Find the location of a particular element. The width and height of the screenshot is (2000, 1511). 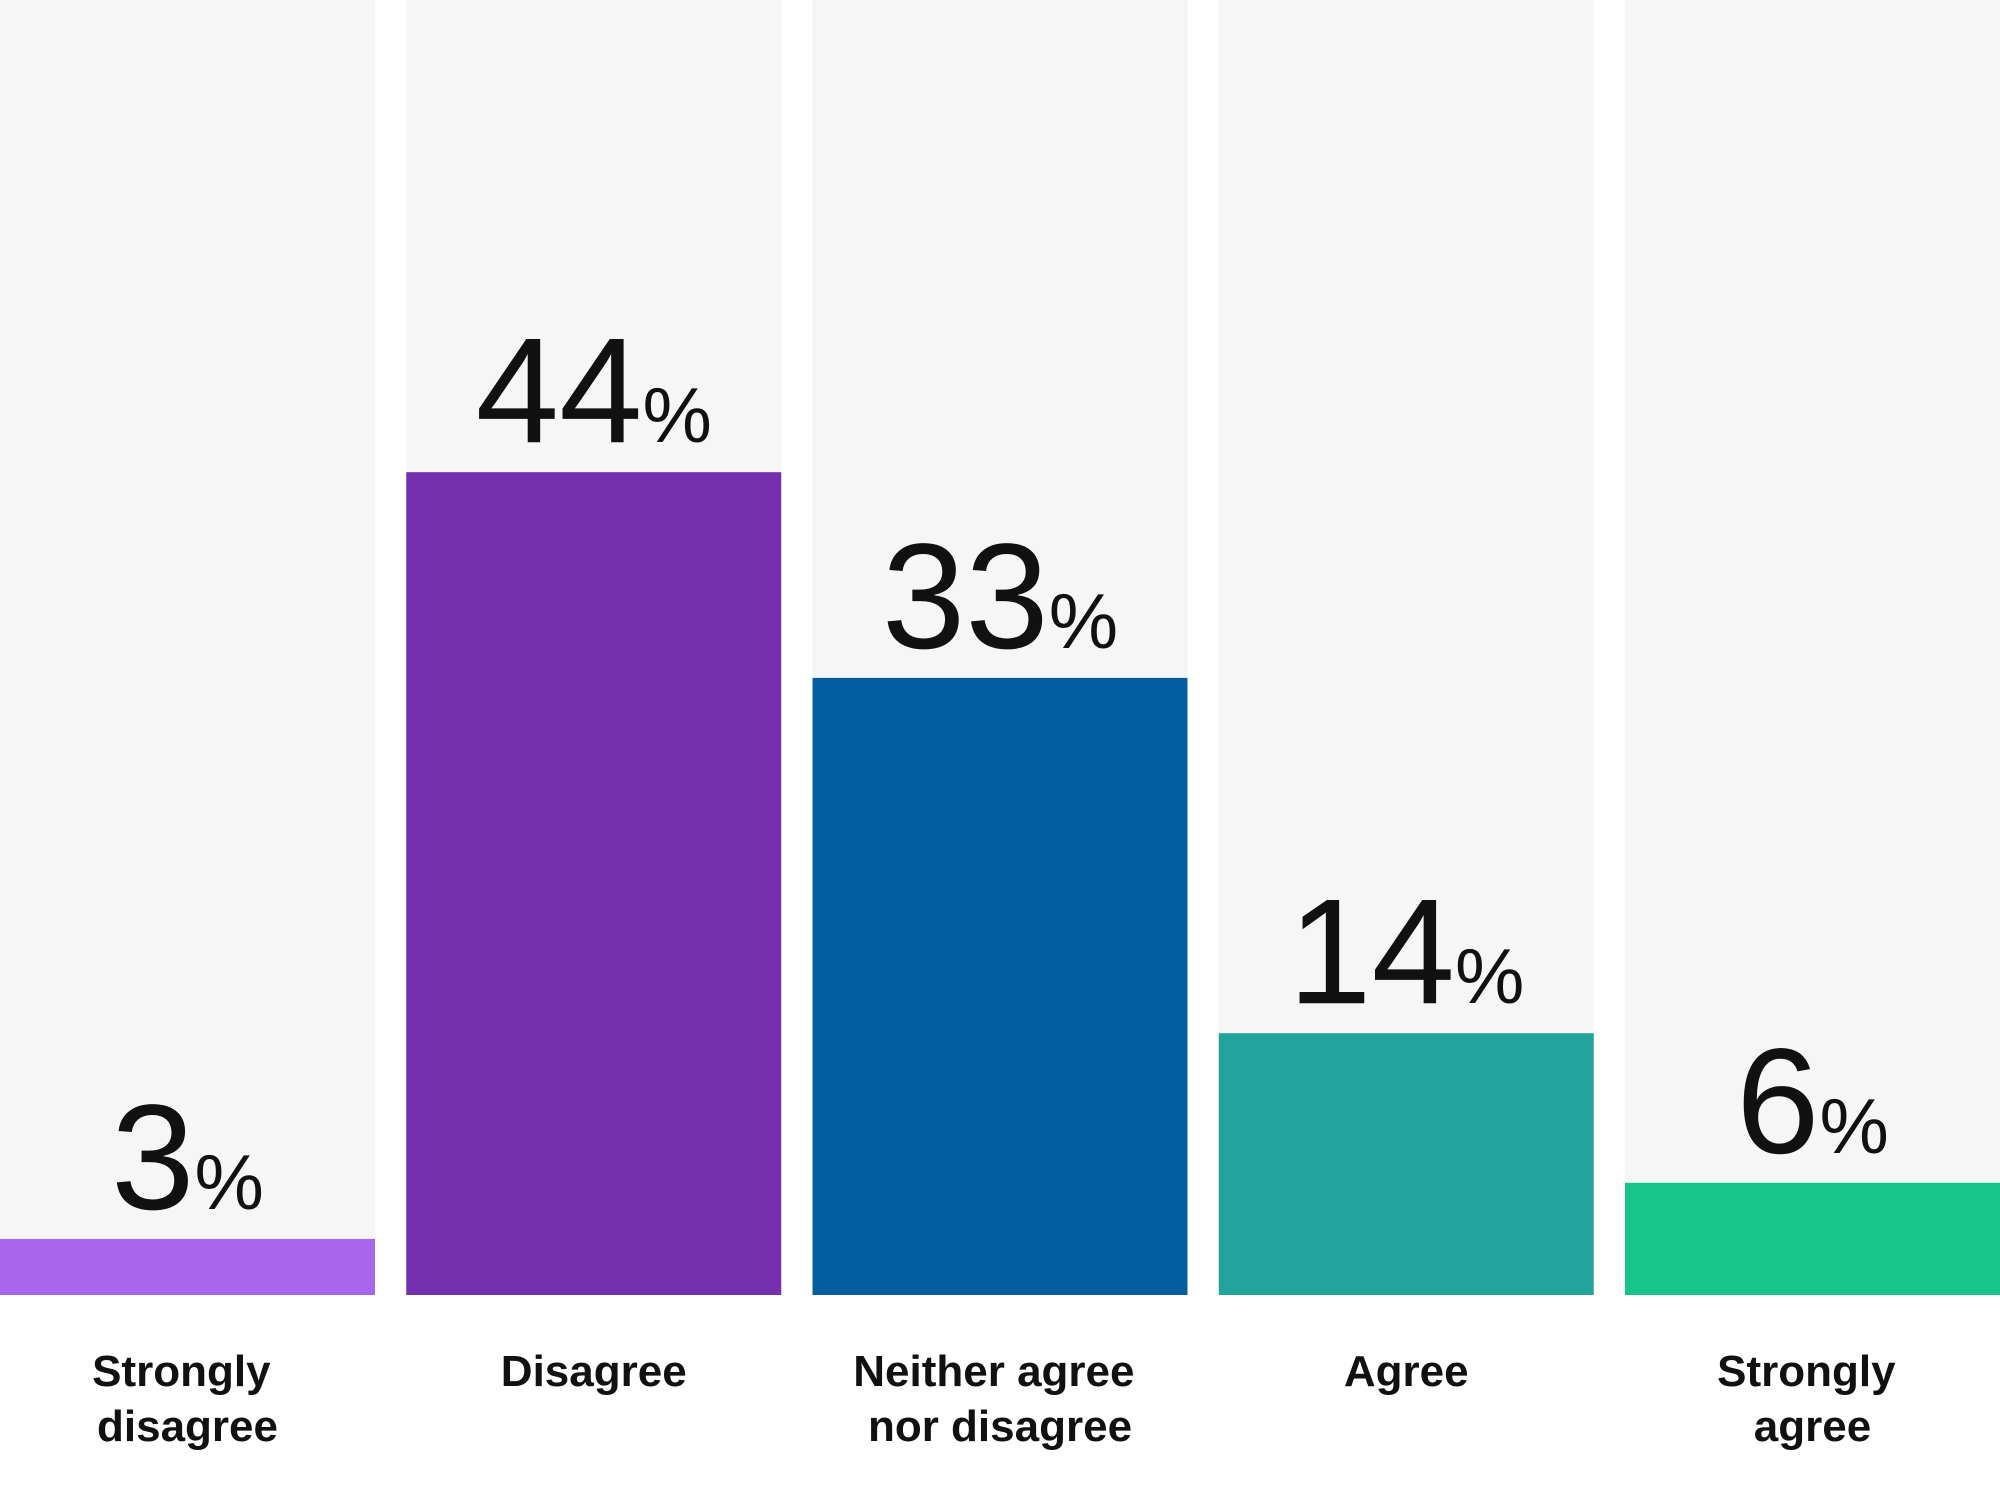

value-label: 33% is located at coordinates (1000, 596).